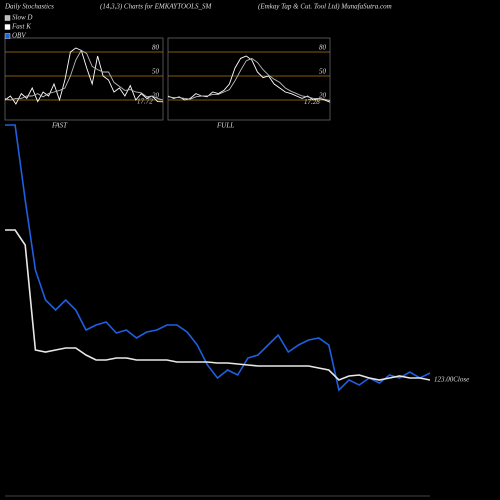 The width and height of the screenshot is (500, 500). What do you see at coordinates (225, 126) in the screenshot?
I see `panel-label: FULL` at bounding box center [225, 126].